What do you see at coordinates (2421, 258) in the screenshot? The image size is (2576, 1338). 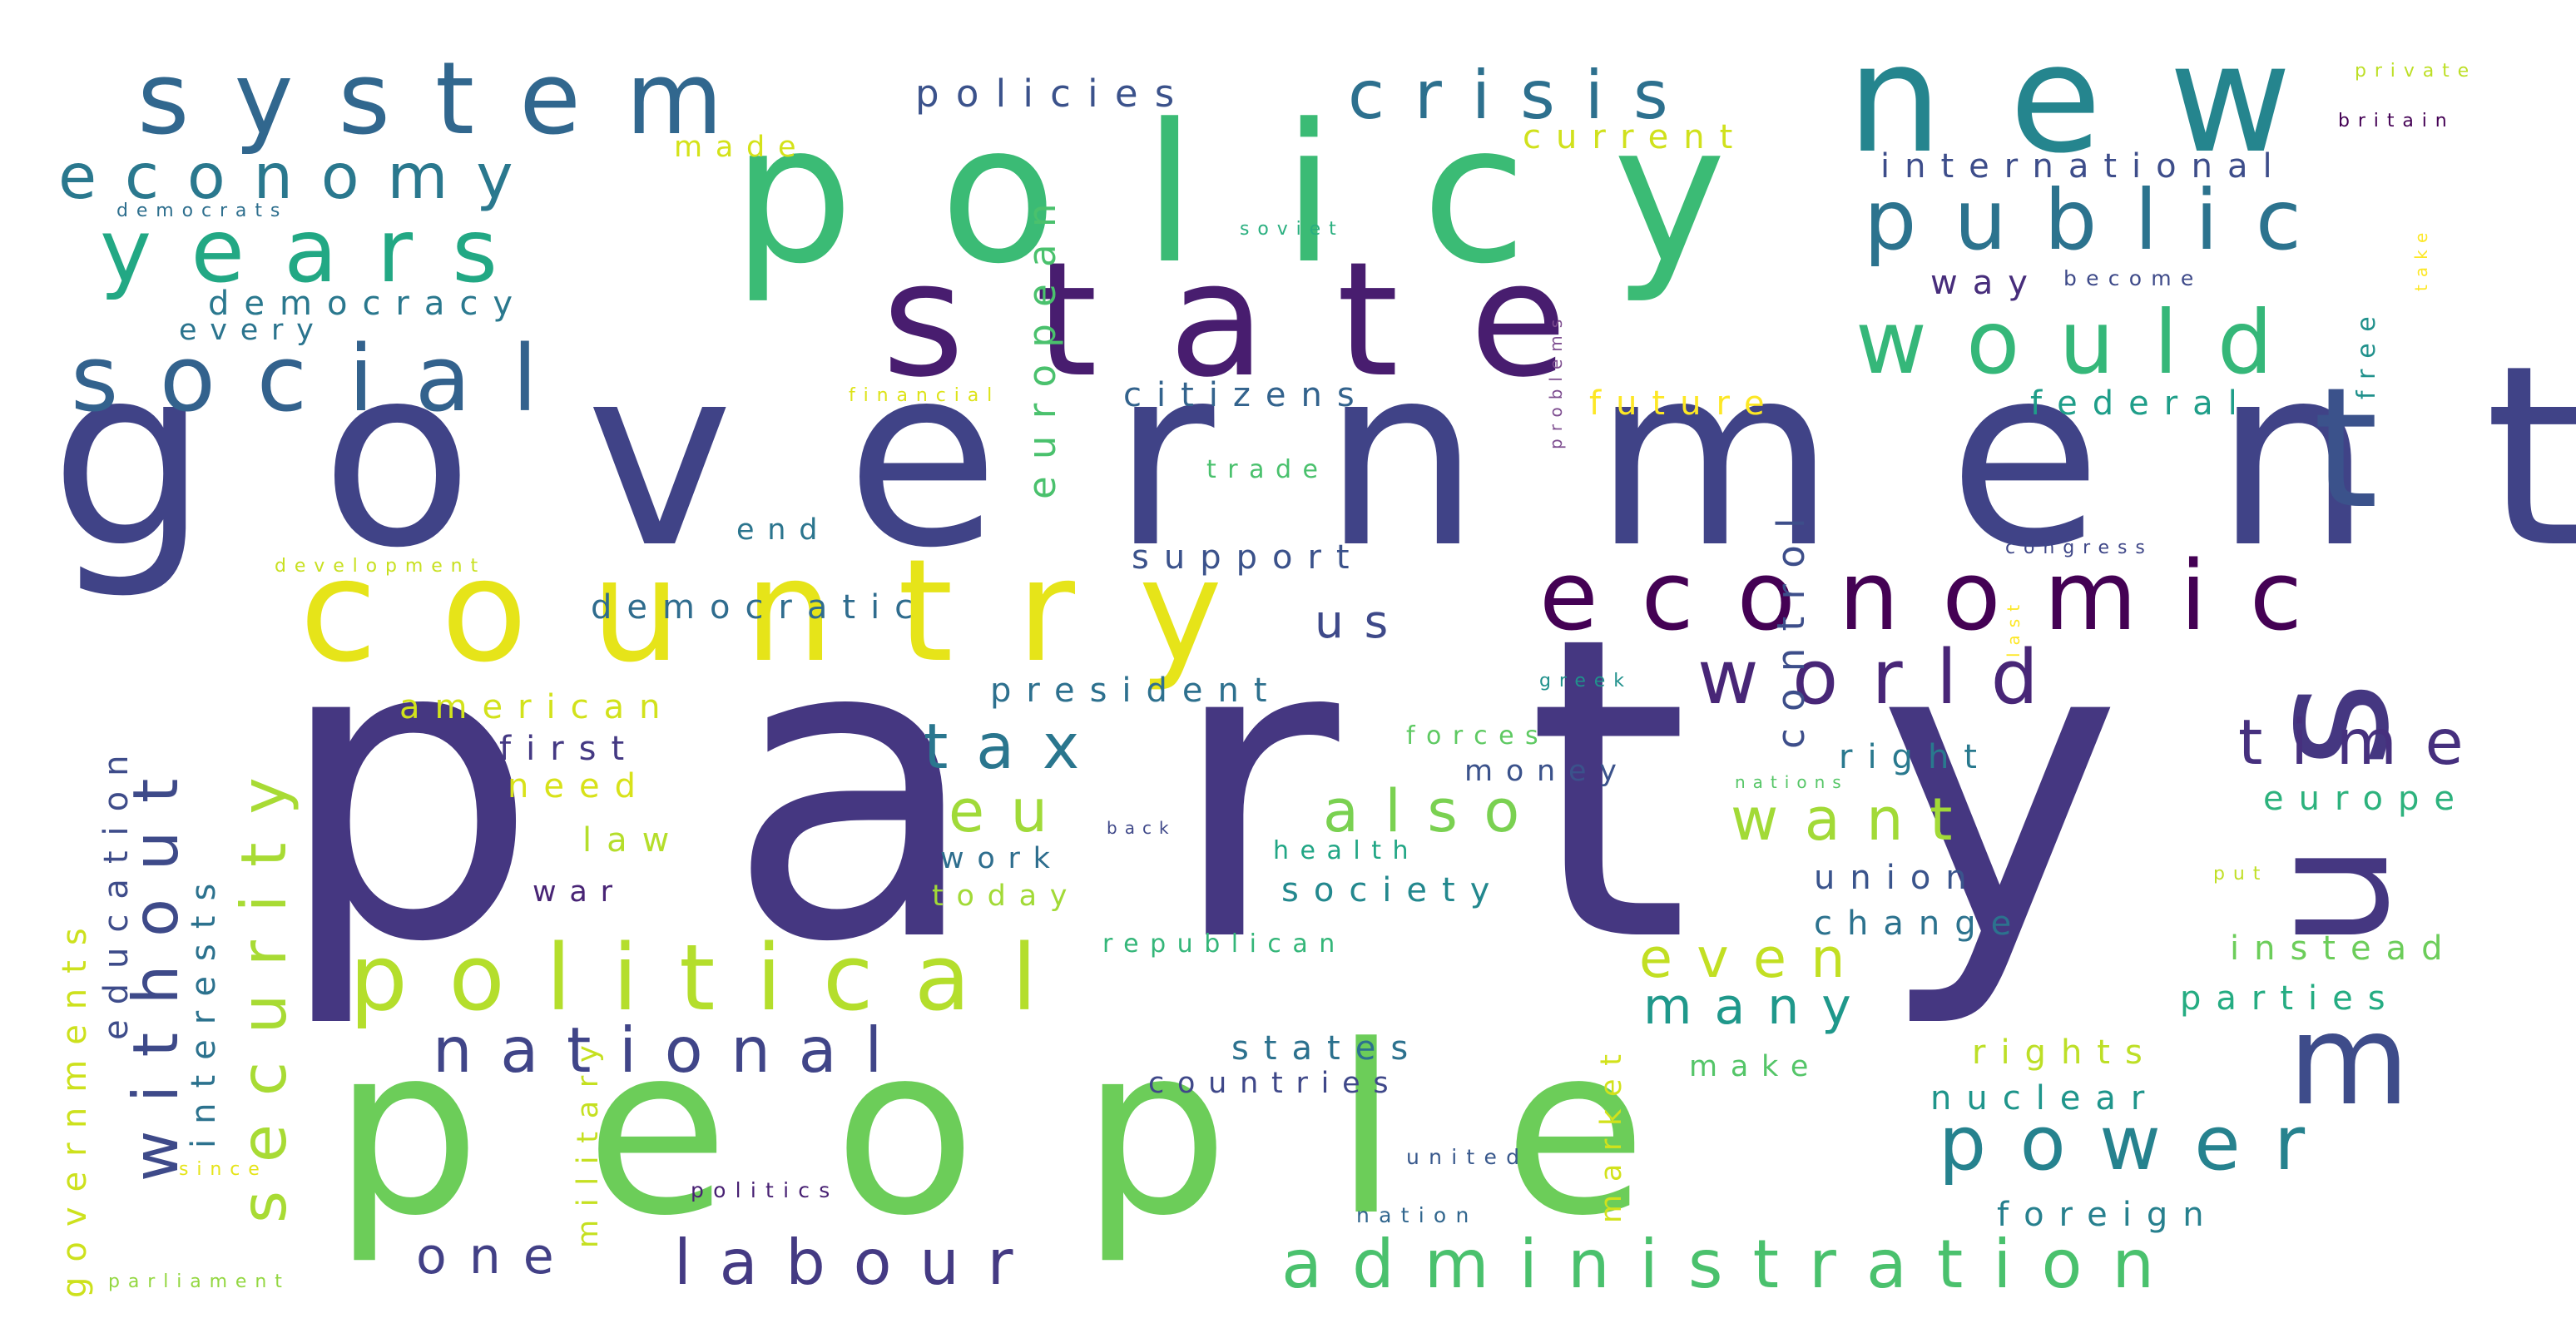 I see `word-take: take` at bounding box center [2421, 258].